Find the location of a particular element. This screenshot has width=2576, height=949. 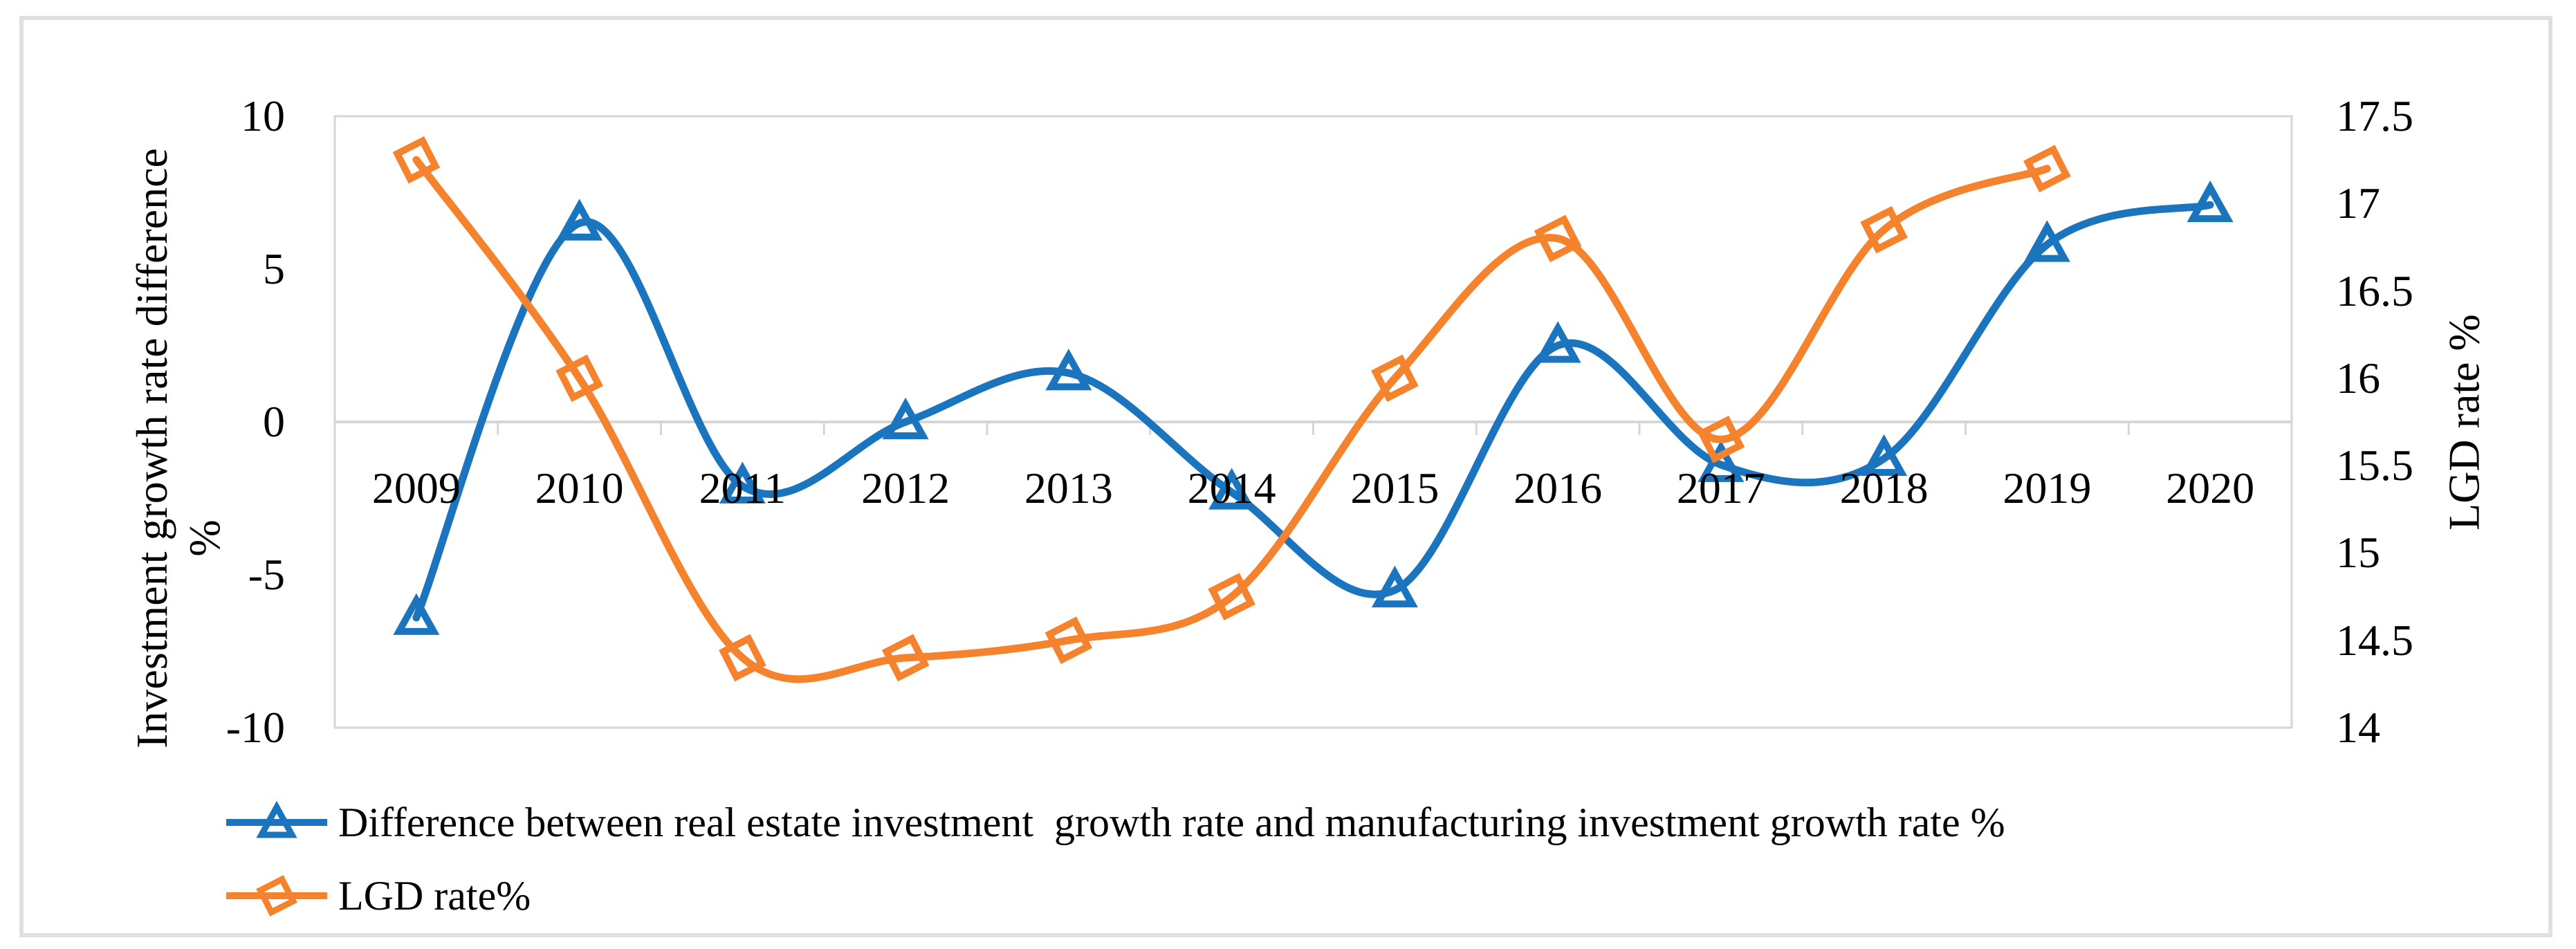

line-diamond-marker-icon is located at coordinates (276, 896).